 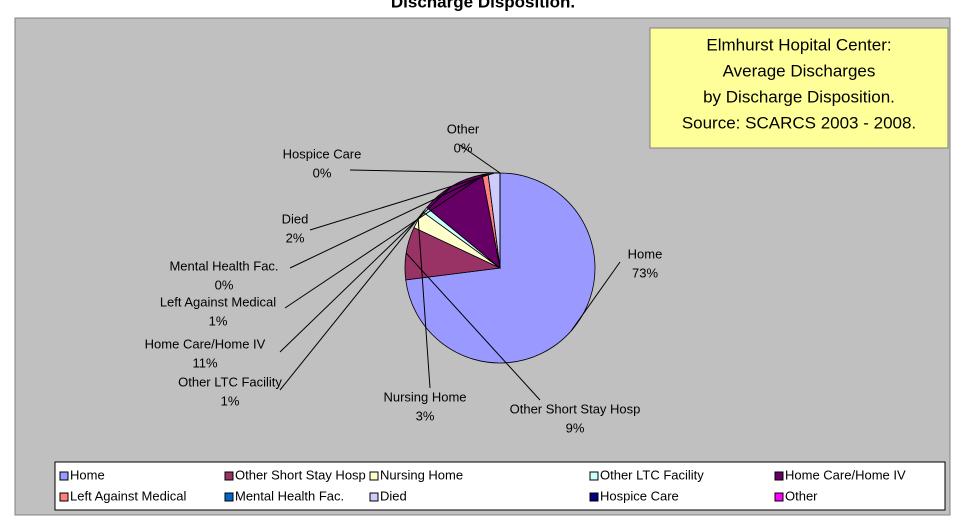 What do you see at coordinates (645, 272) in the screenshot?
I see `slice-value-label: 73%` at bounding box center [645, 272].